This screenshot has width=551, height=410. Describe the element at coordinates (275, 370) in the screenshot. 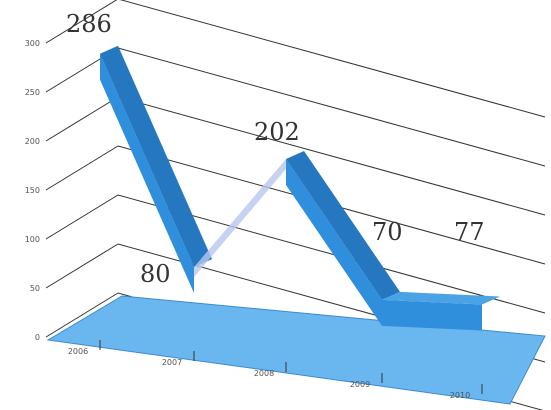

I see `x-axis-ticks: 2006 2007 2008 2009 2010` at that location.